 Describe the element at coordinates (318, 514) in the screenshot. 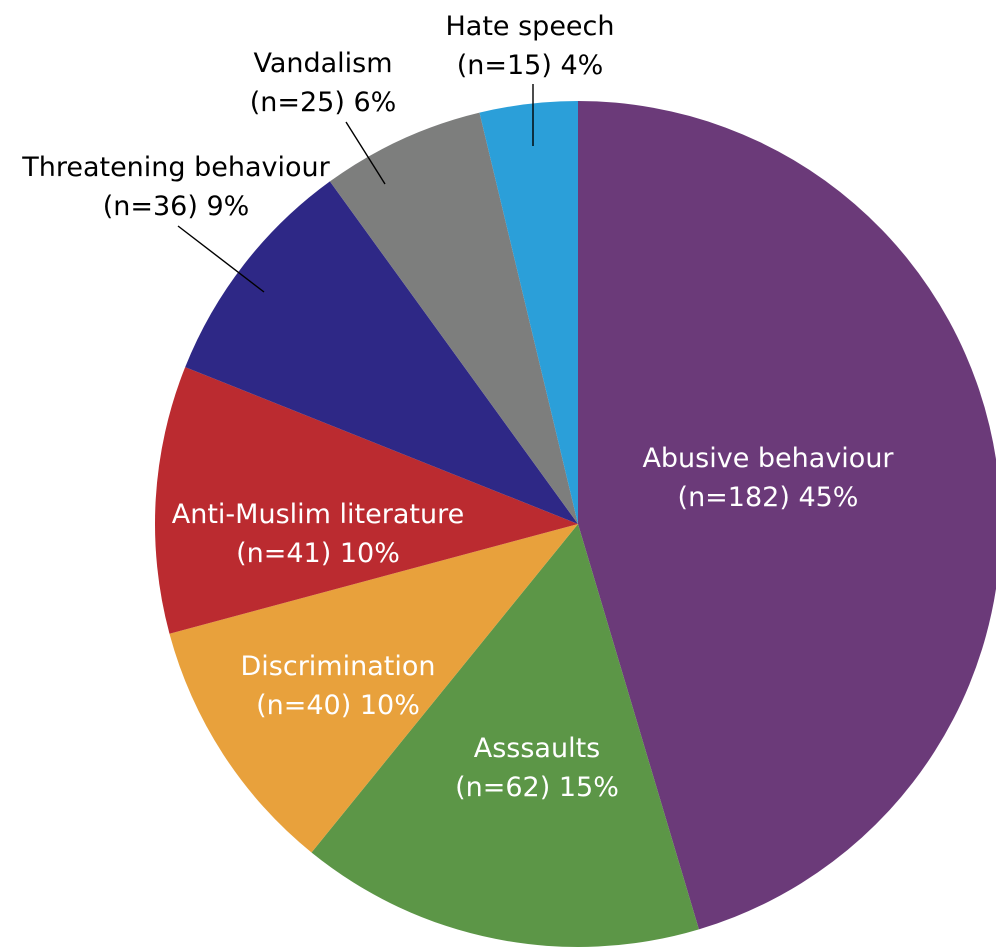

I see `label-name-anti-muslim-literature: Anti-Muslim literature` at that location.